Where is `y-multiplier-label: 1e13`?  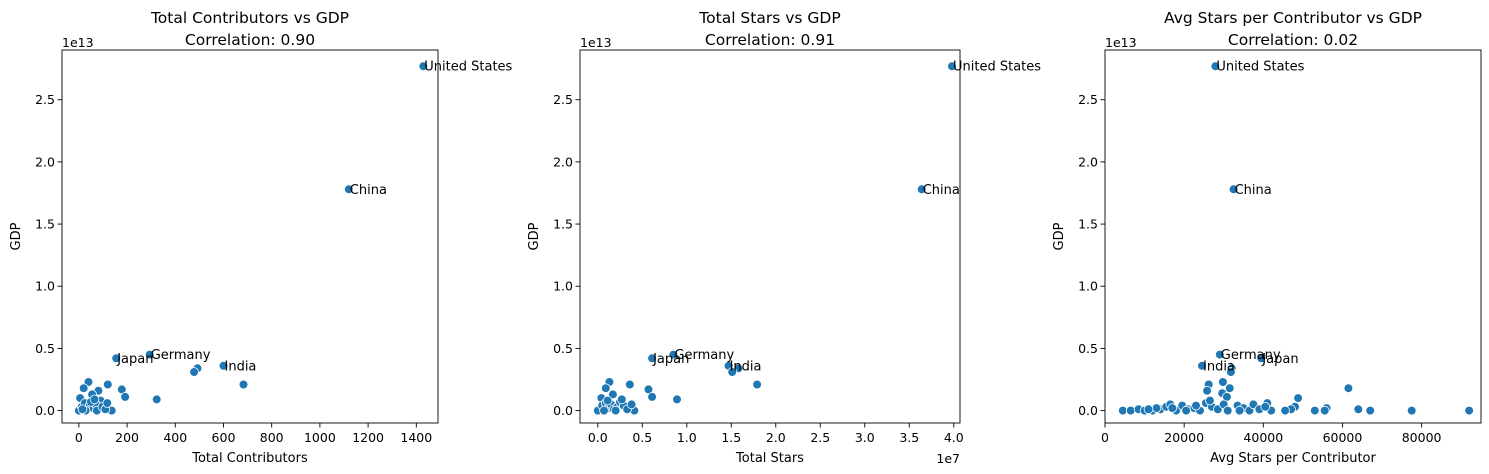
y-multiplier-label: 1e13 is located at coordinates (596, 42).